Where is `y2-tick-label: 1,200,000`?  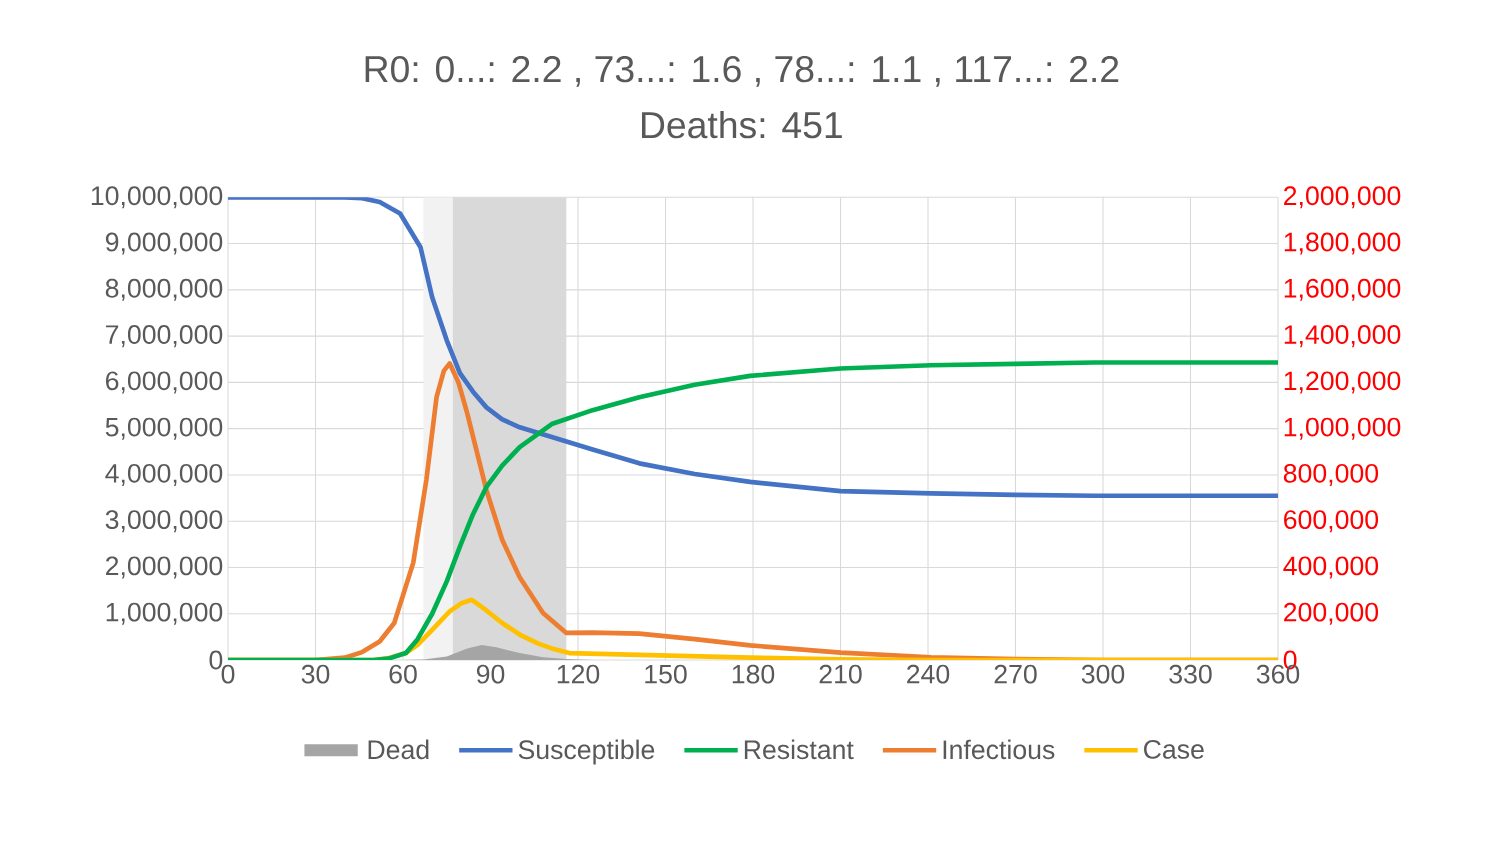 y2-tick-label: 1,200,000 is located at coordinates (1342, 382).